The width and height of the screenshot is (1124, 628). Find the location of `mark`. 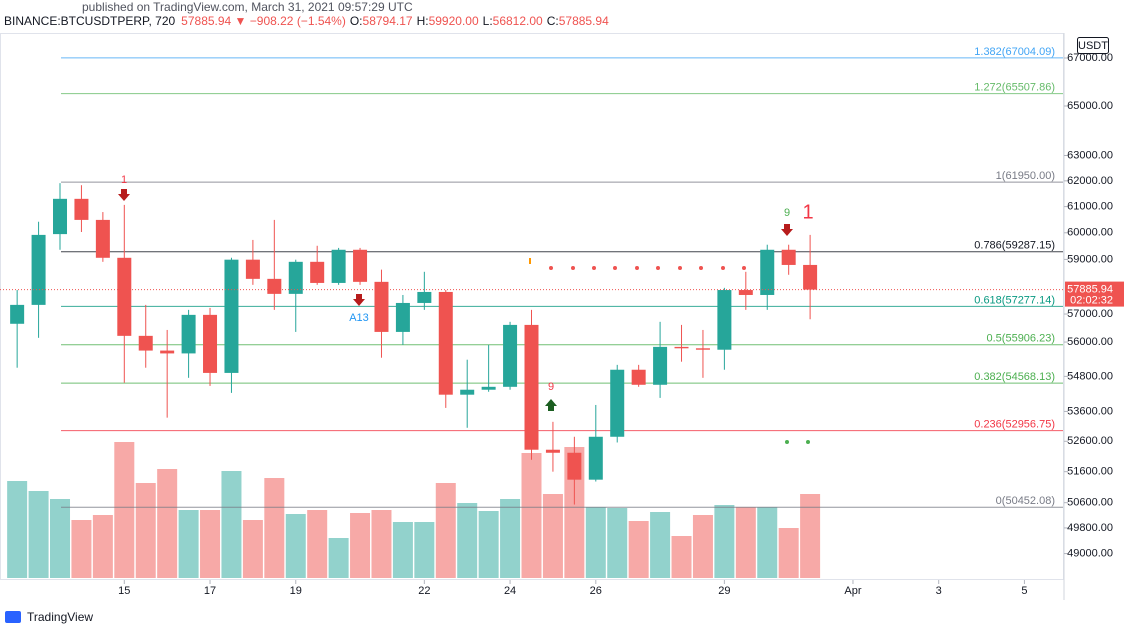

mark is located at coordinates (530, 261).